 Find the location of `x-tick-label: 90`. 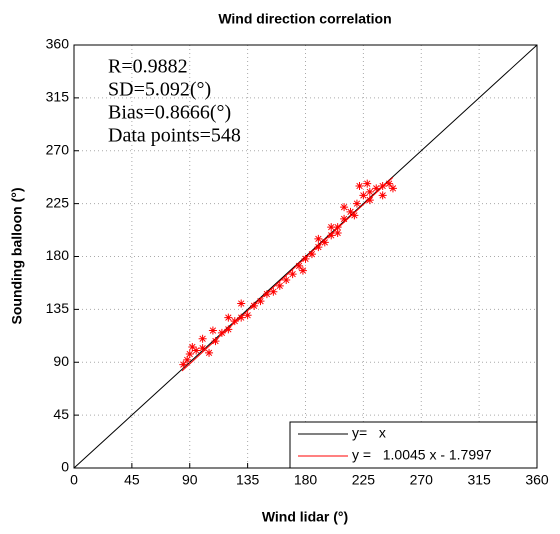

x-tick-label: 90 is located at coordinates (190, 480).